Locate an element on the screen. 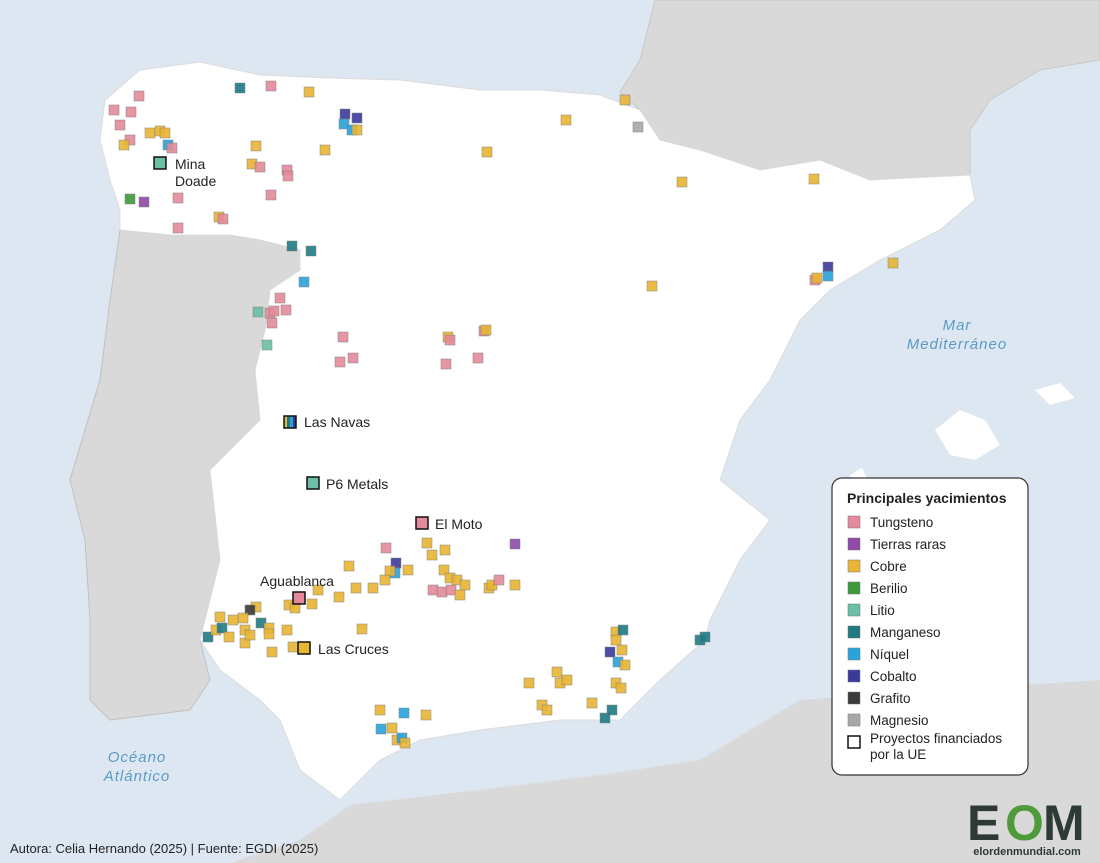  legend-label: Cobre is located at coordinates (888, 566).